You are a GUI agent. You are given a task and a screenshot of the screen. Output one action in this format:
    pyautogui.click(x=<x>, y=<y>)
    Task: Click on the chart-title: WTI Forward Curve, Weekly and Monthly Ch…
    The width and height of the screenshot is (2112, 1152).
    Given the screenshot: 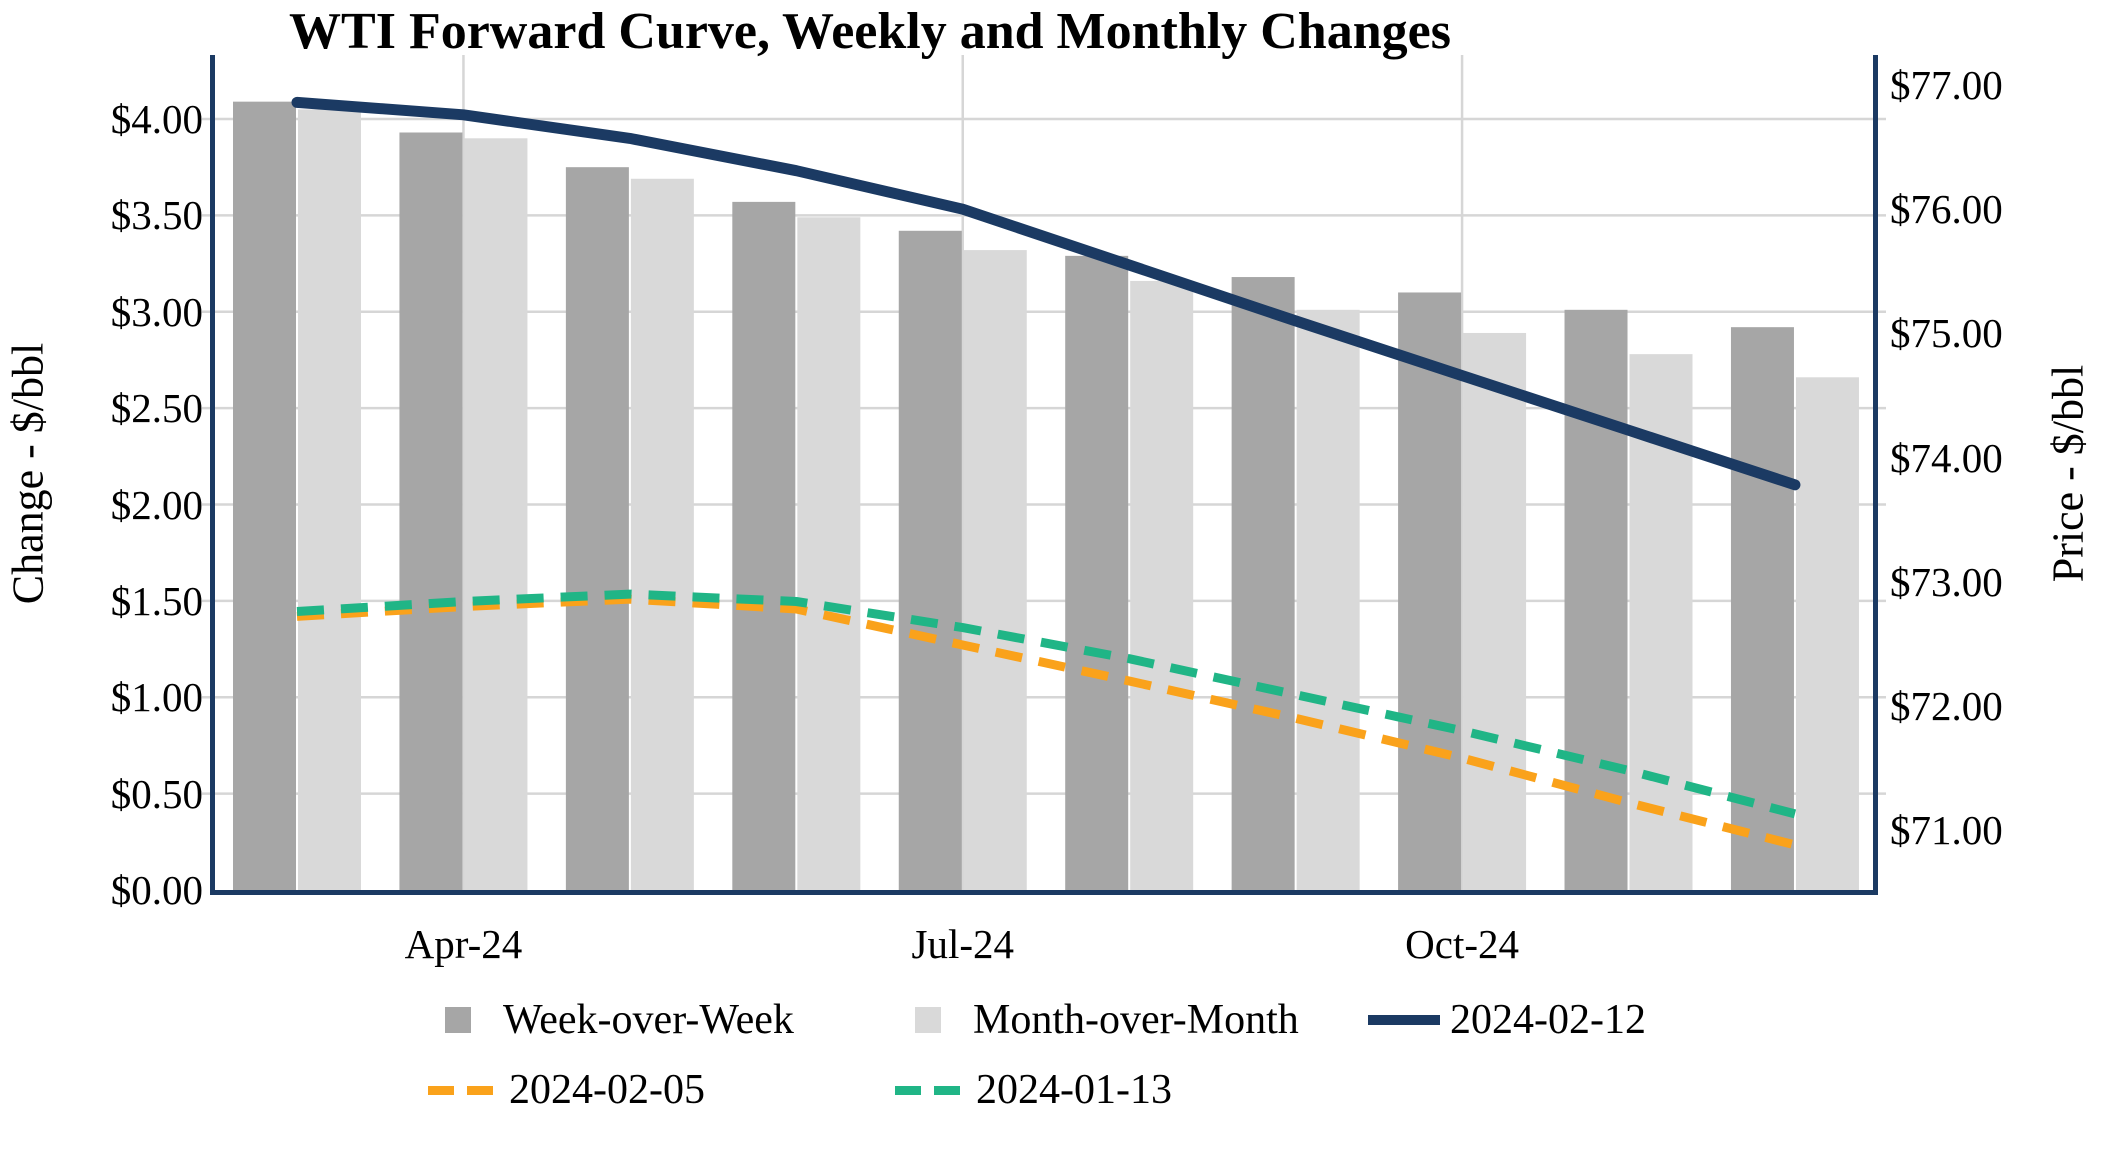 What is the action you would take?
    pyautogui.click(x=870, y=31)
    